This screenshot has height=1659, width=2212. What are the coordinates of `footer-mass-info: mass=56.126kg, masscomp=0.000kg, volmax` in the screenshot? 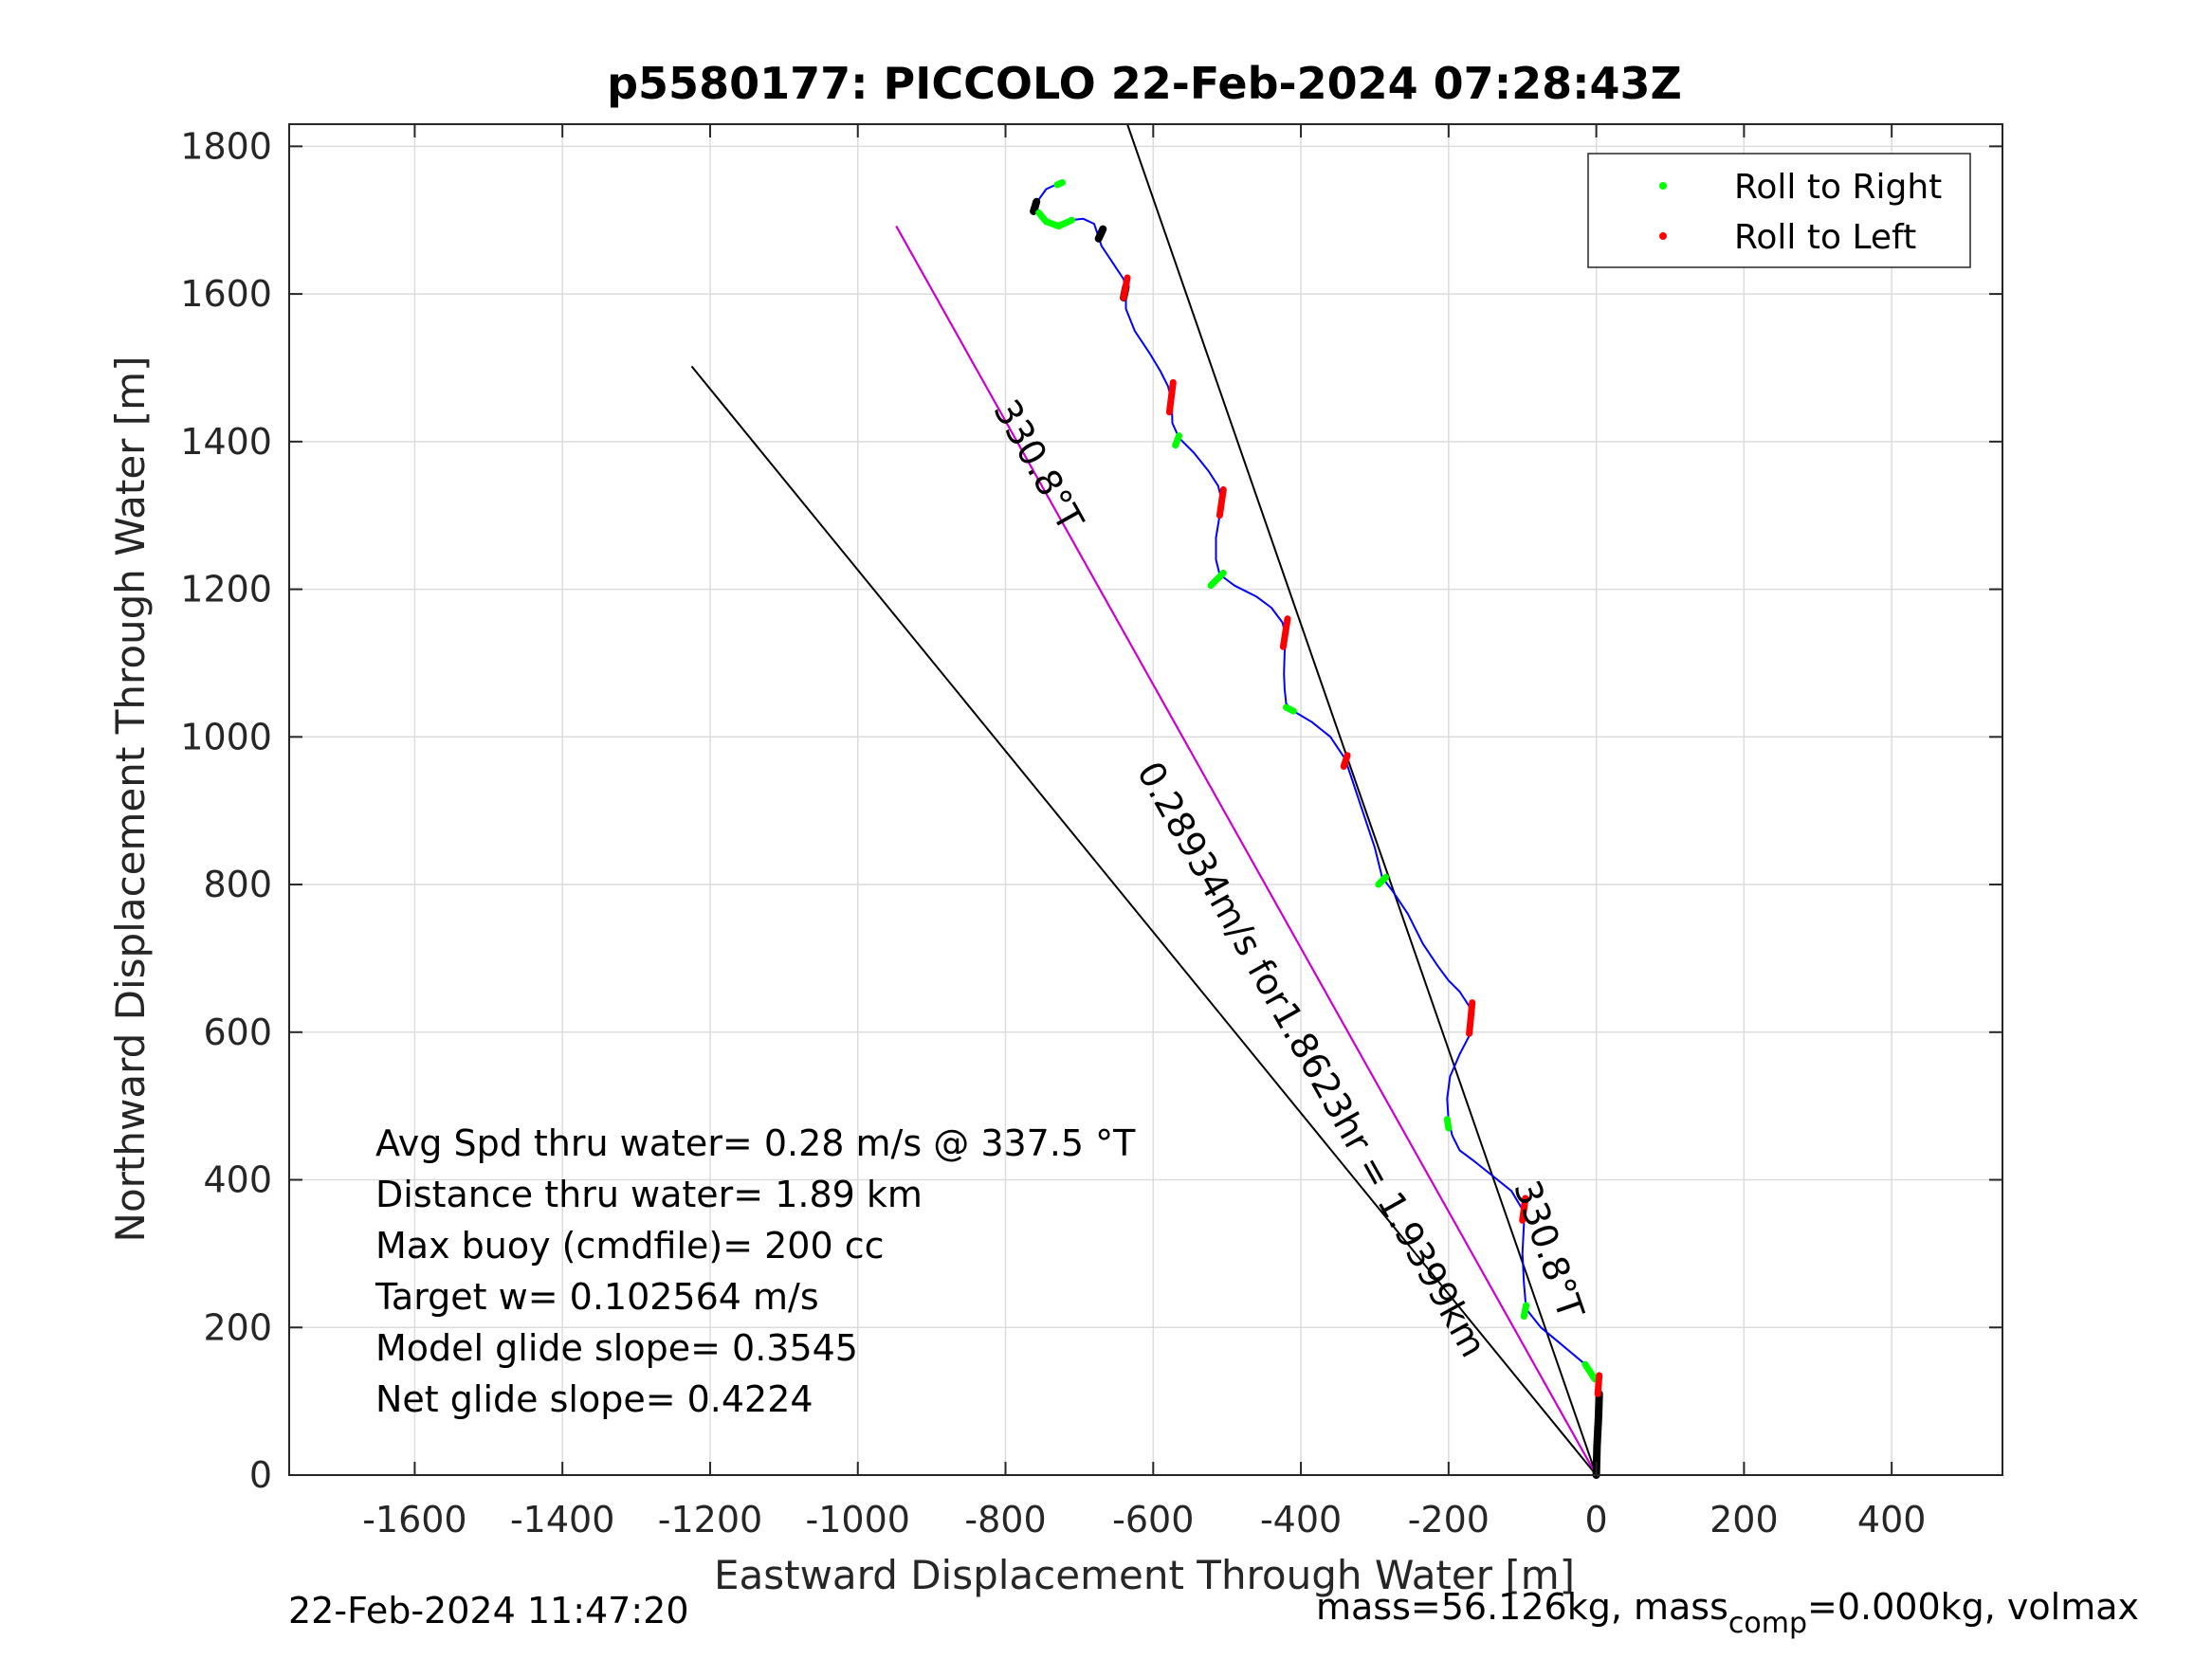 It's located at (1727, 1613).